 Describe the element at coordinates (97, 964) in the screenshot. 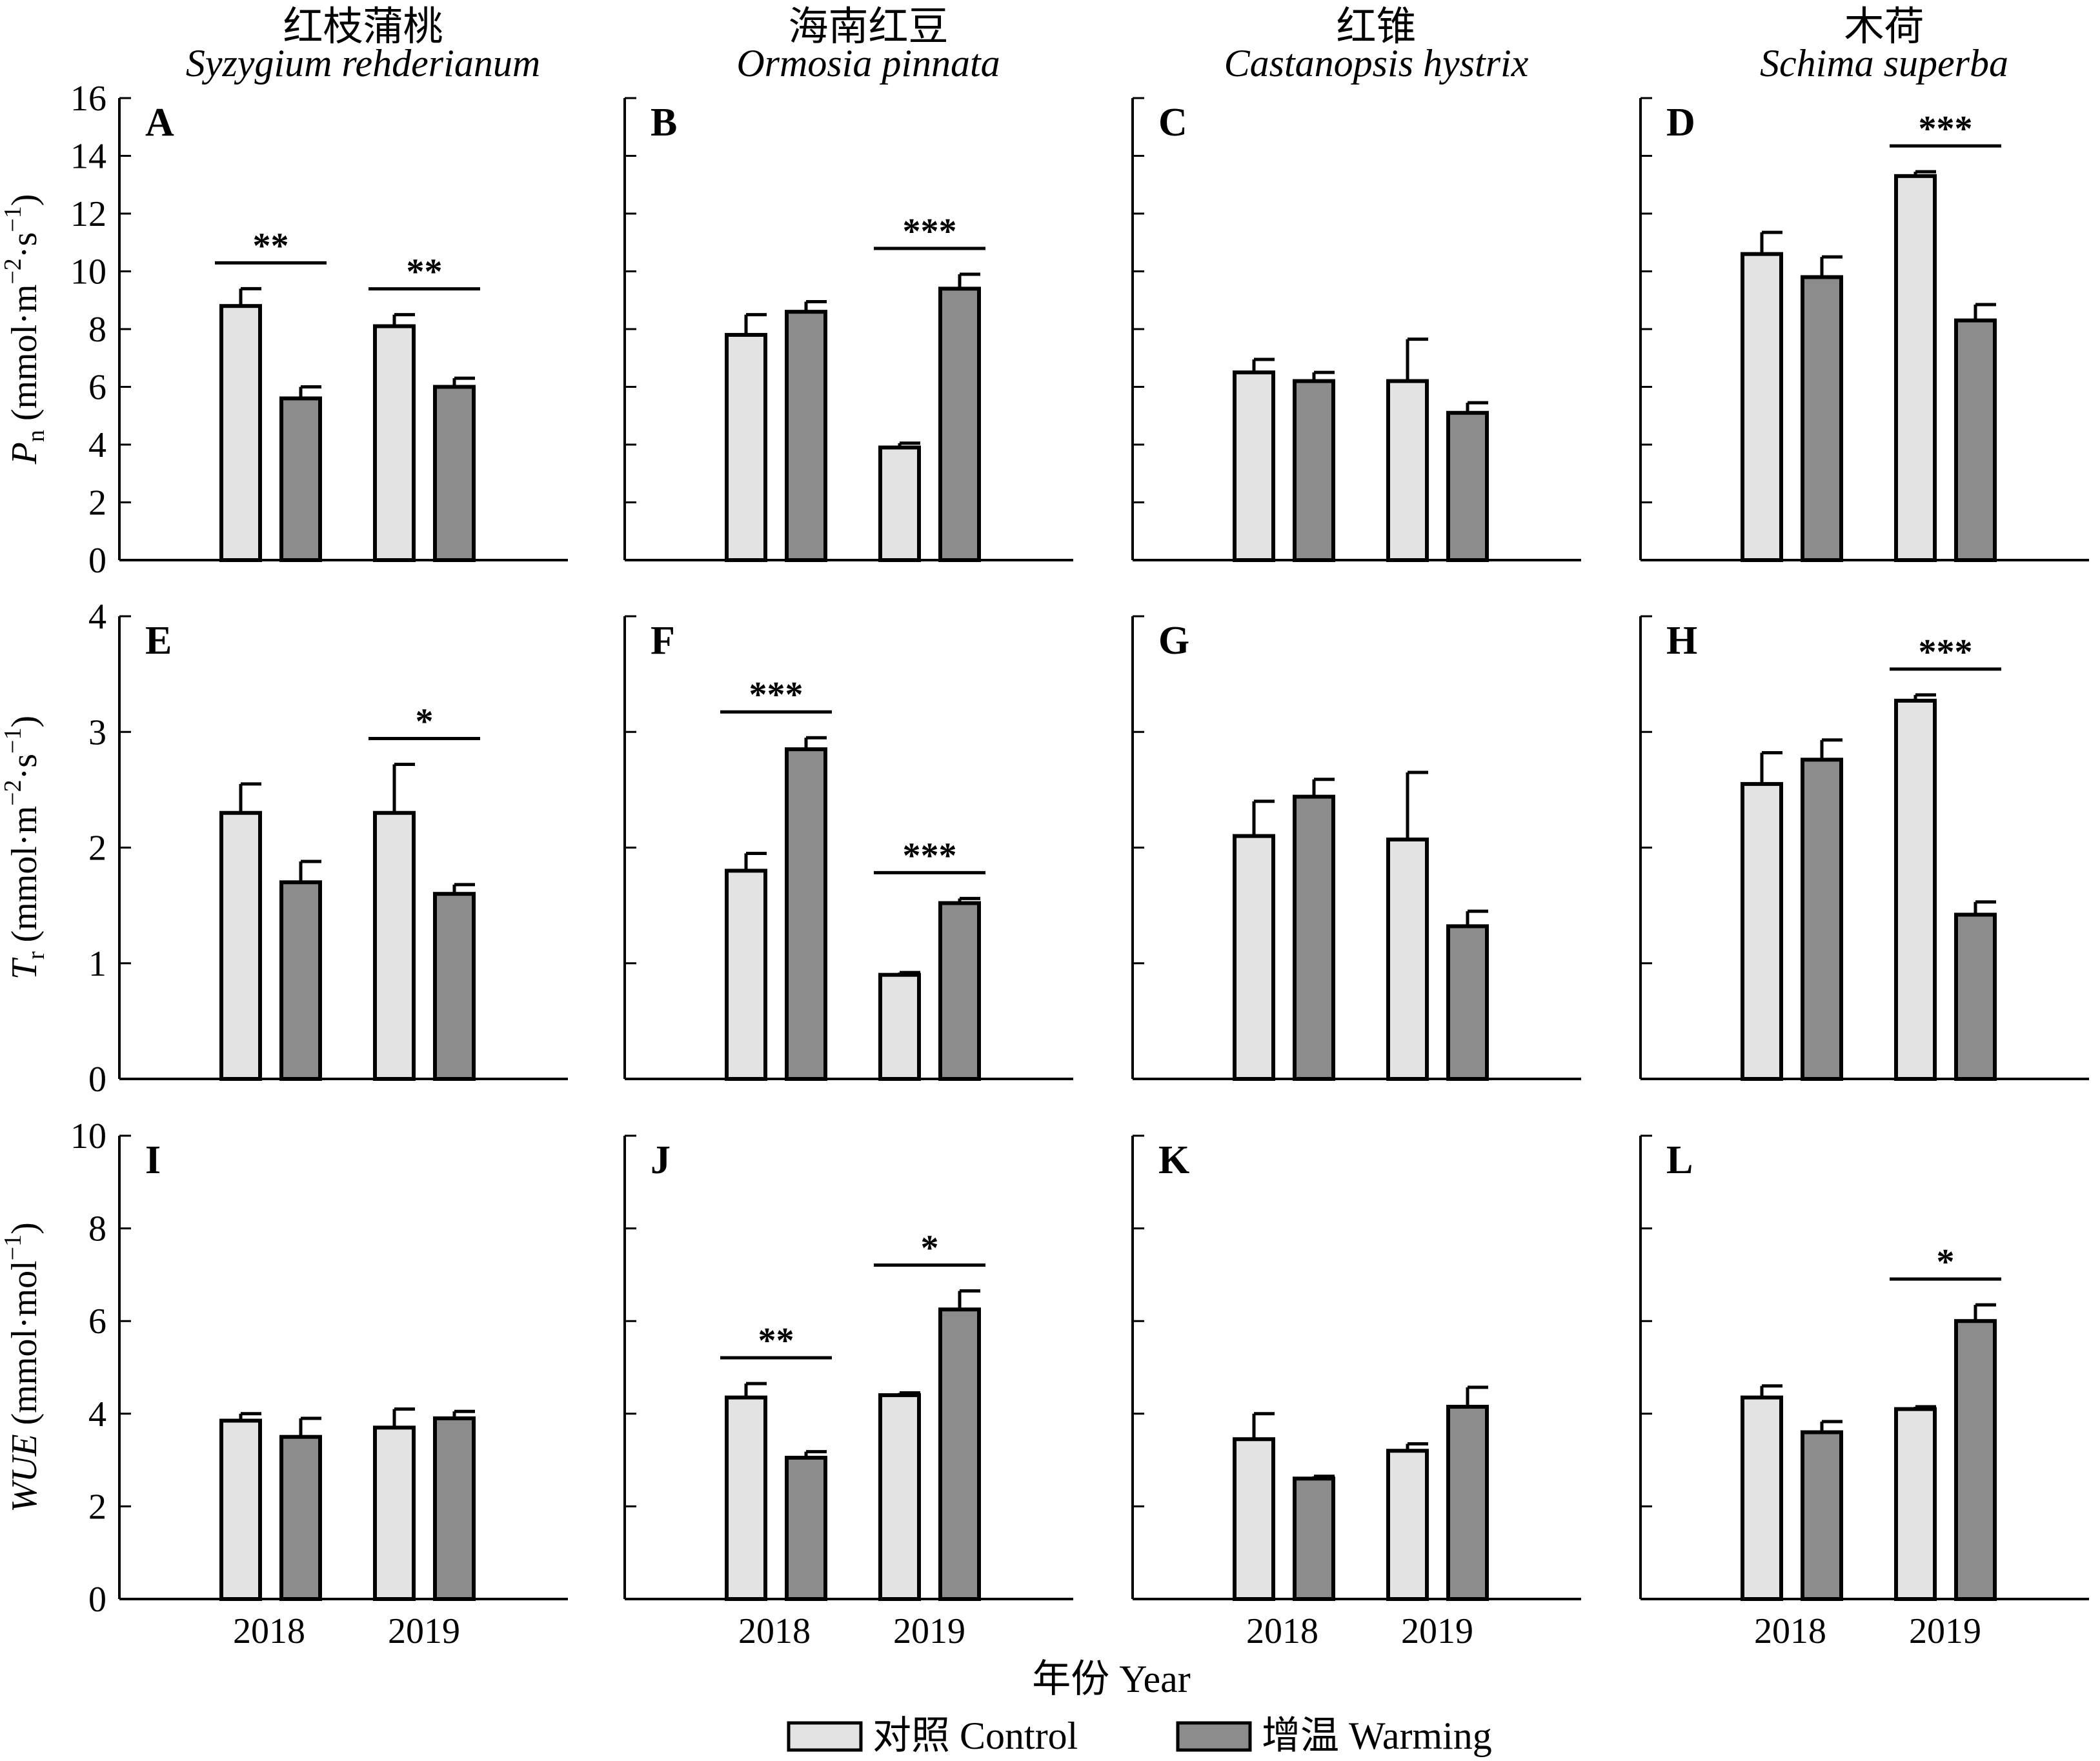

I see `y-tick-label: 1` at that location.